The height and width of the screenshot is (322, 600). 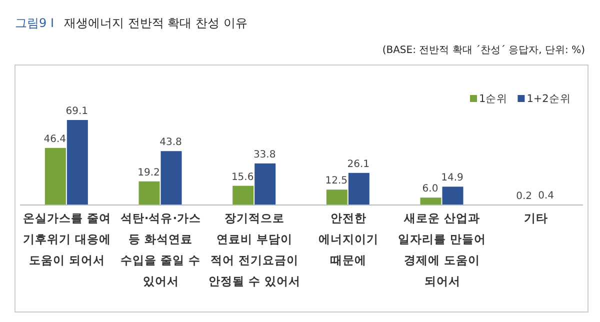 I want to click on x-tick-label: 안전한 에너지이기 때문에, so click(x=348, y=239).